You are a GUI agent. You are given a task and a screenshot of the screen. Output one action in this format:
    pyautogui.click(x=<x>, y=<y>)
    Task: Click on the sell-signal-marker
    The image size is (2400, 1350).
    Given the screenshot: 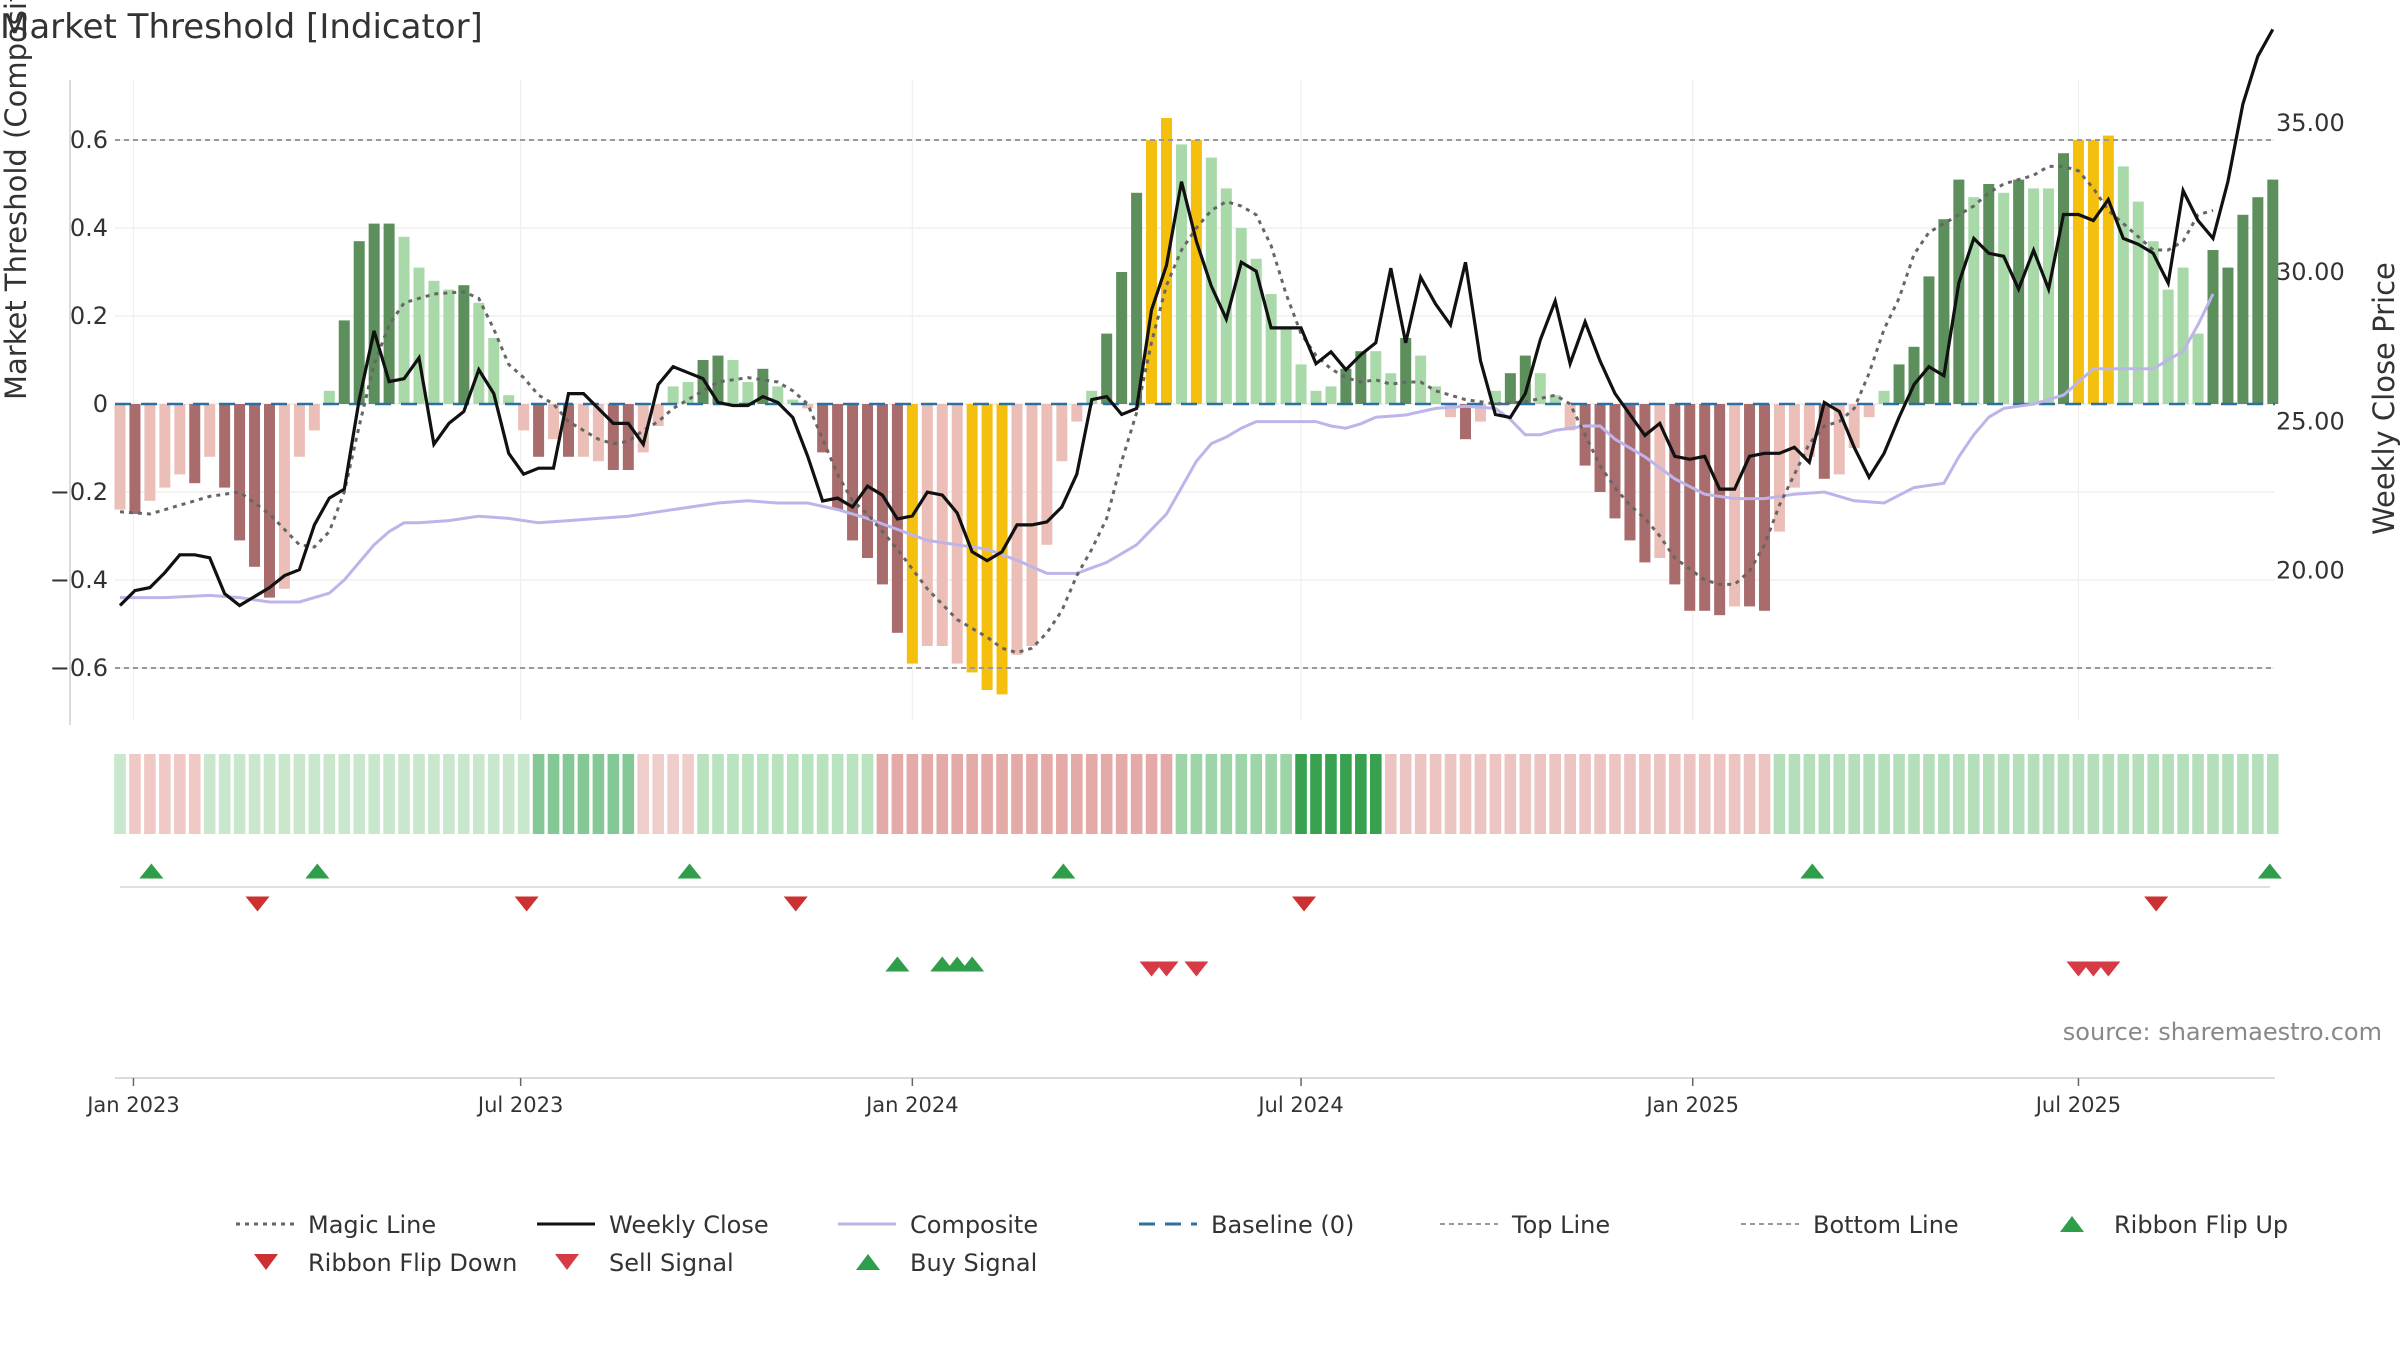 What is the action you would take?
    pyautogui.click(x=1166, y=969)
    